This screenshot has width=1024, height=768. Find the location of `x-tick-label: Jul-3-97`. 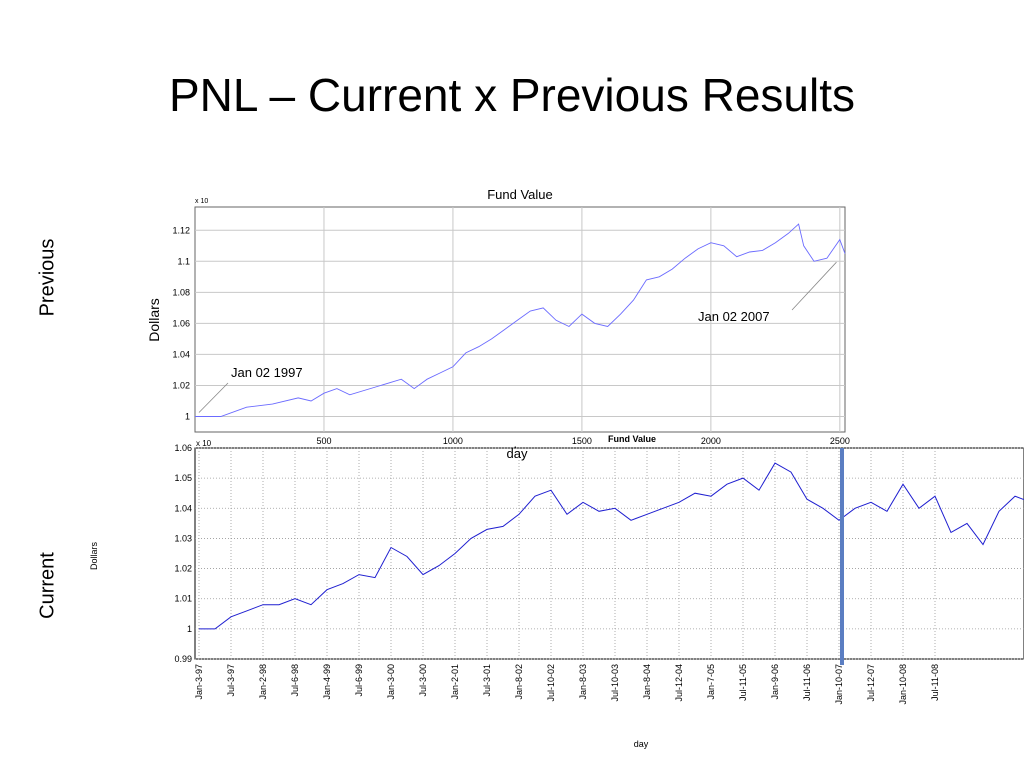

x-tick-label: Jul-3-97 is located at coordinates (231, 680).